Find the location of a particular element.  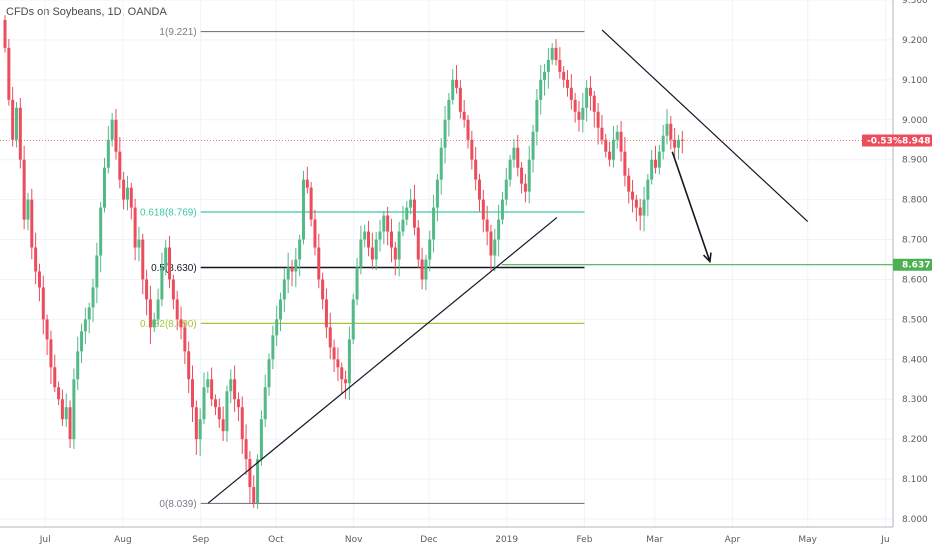

y-tick-label: 8.200 is located at coordinates (915, 440).